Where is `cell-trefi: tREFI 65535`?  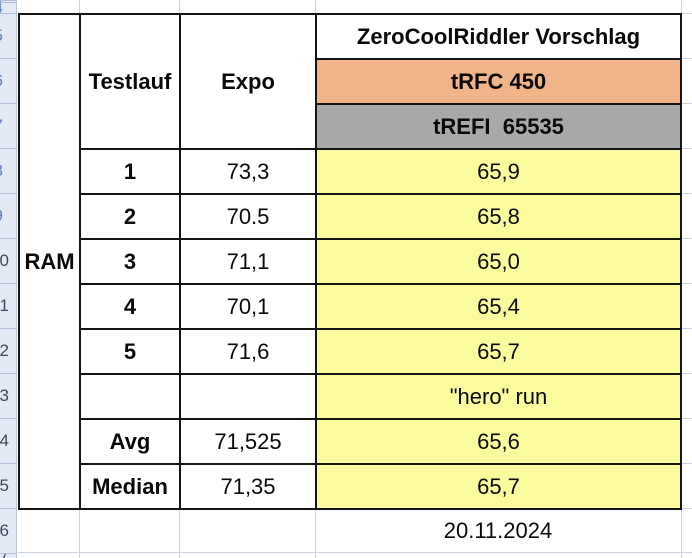
cell-trefi: tREFI 65535 is located at coordinates (498, 126).